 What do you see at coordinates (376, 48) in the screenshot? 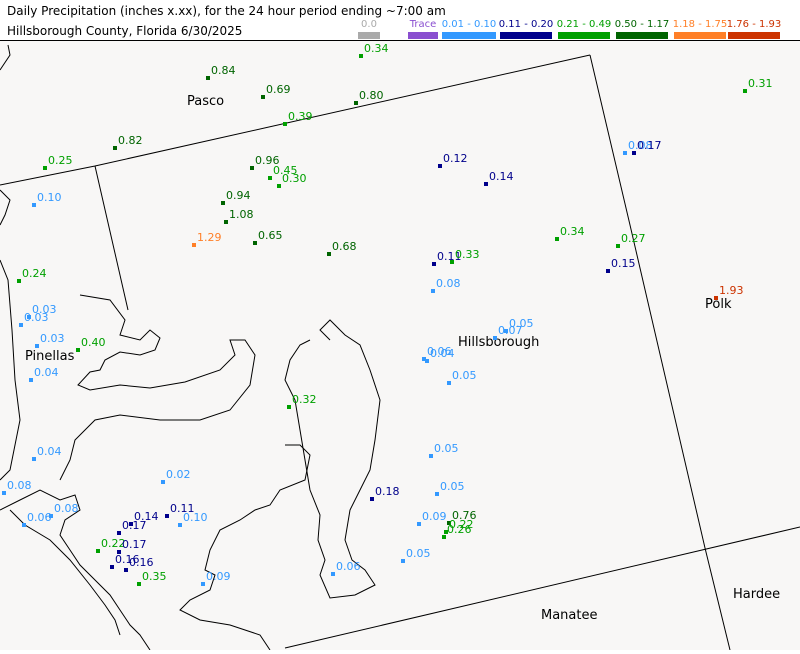
I see `station-value: 0.34` at bounding box center [376, 48].